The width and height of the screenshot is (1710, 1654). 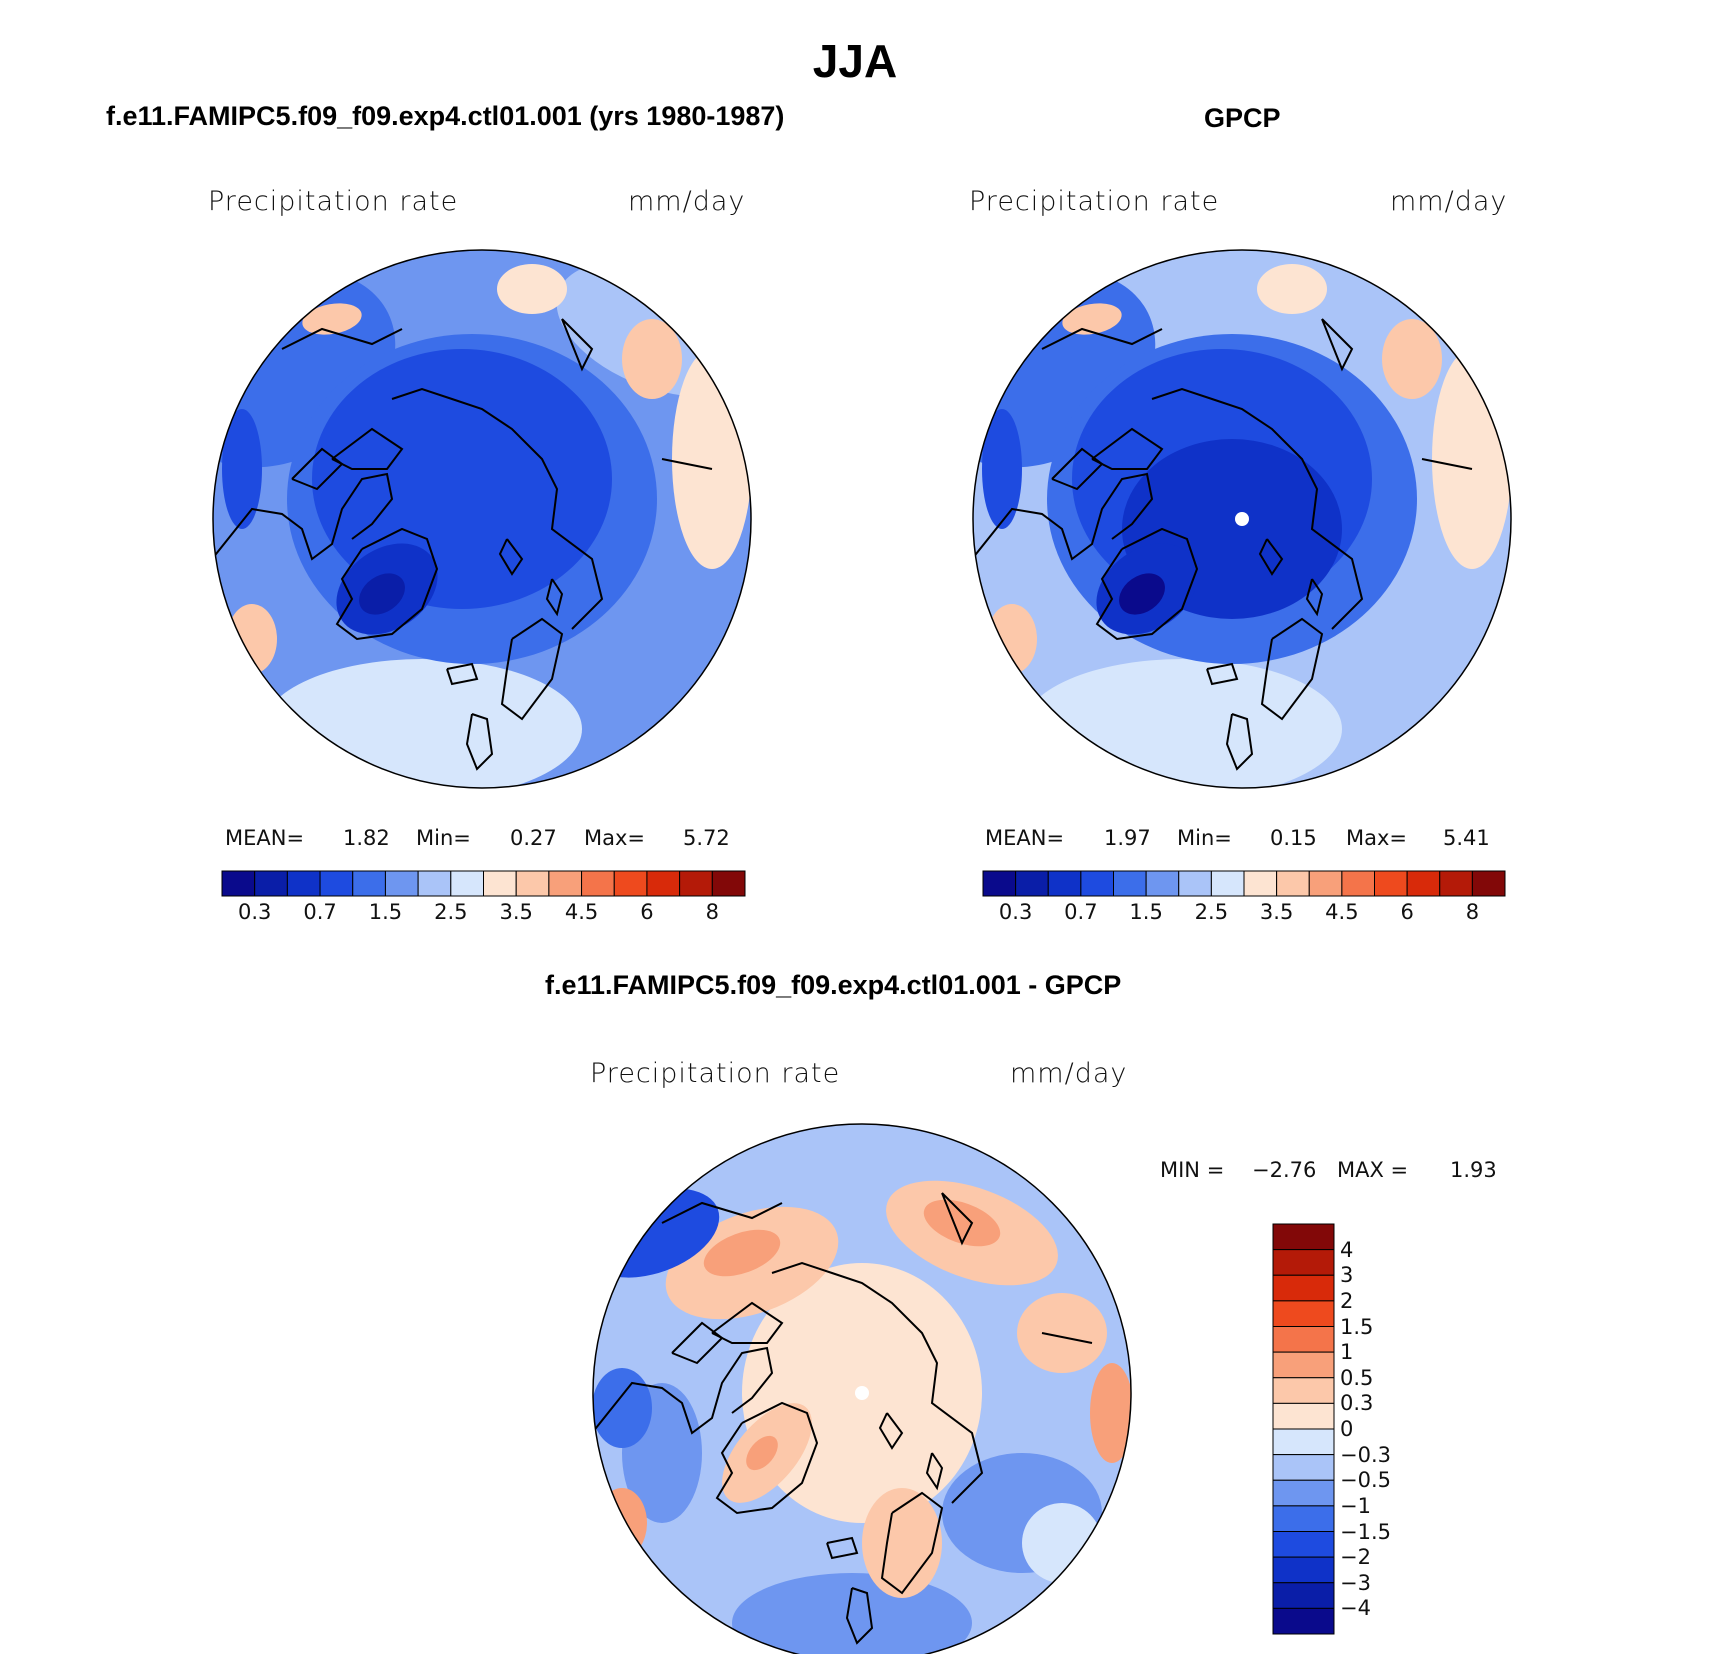 I want to click on panel3-min-label: MIN =, so click(x=1192, y=1170).